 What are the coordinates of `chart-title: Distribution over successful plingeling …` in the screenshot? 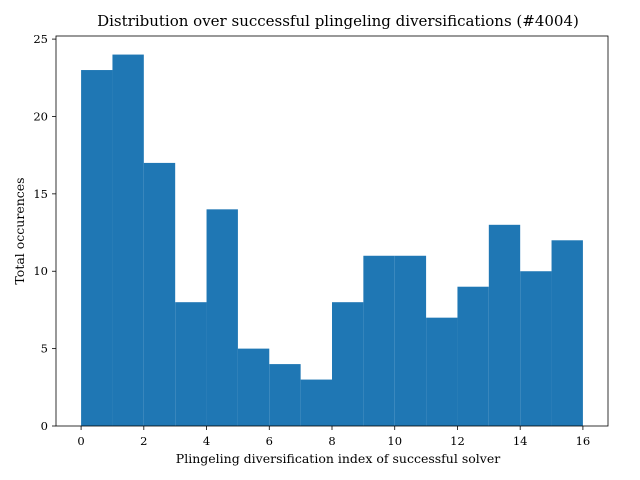 It's located at (338, 21).